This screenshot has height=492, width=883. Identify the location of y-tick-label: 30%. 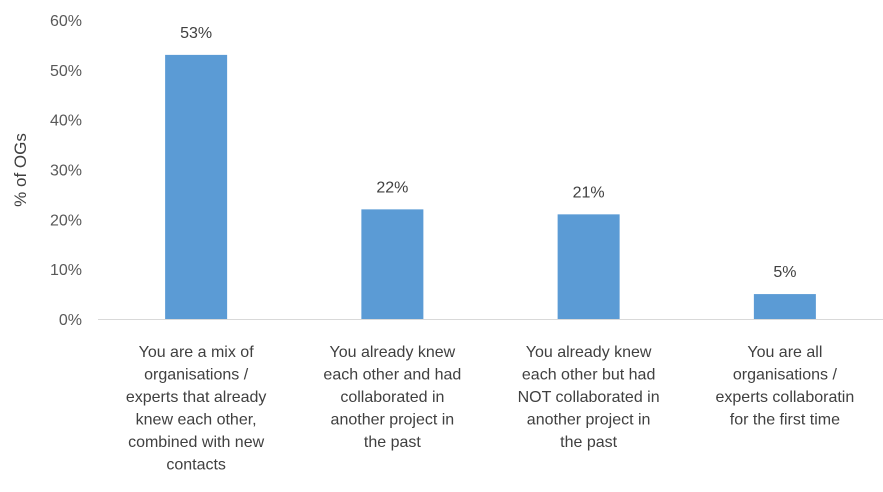
(66, 171).